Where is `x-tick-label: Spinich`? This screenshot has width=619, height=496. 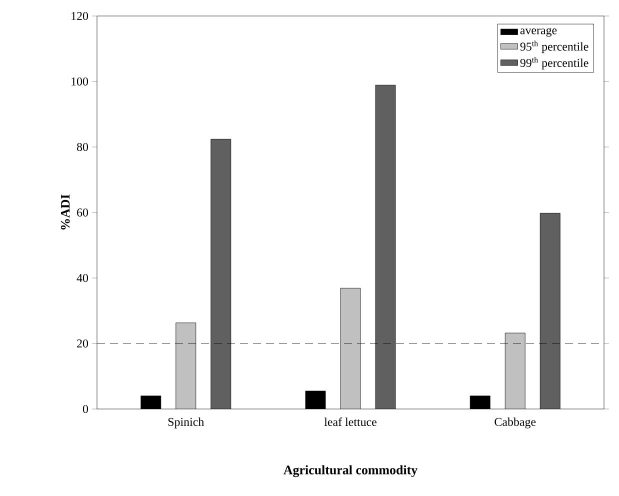 x-tick-label: Spinich is located at coordinates (186, 423).